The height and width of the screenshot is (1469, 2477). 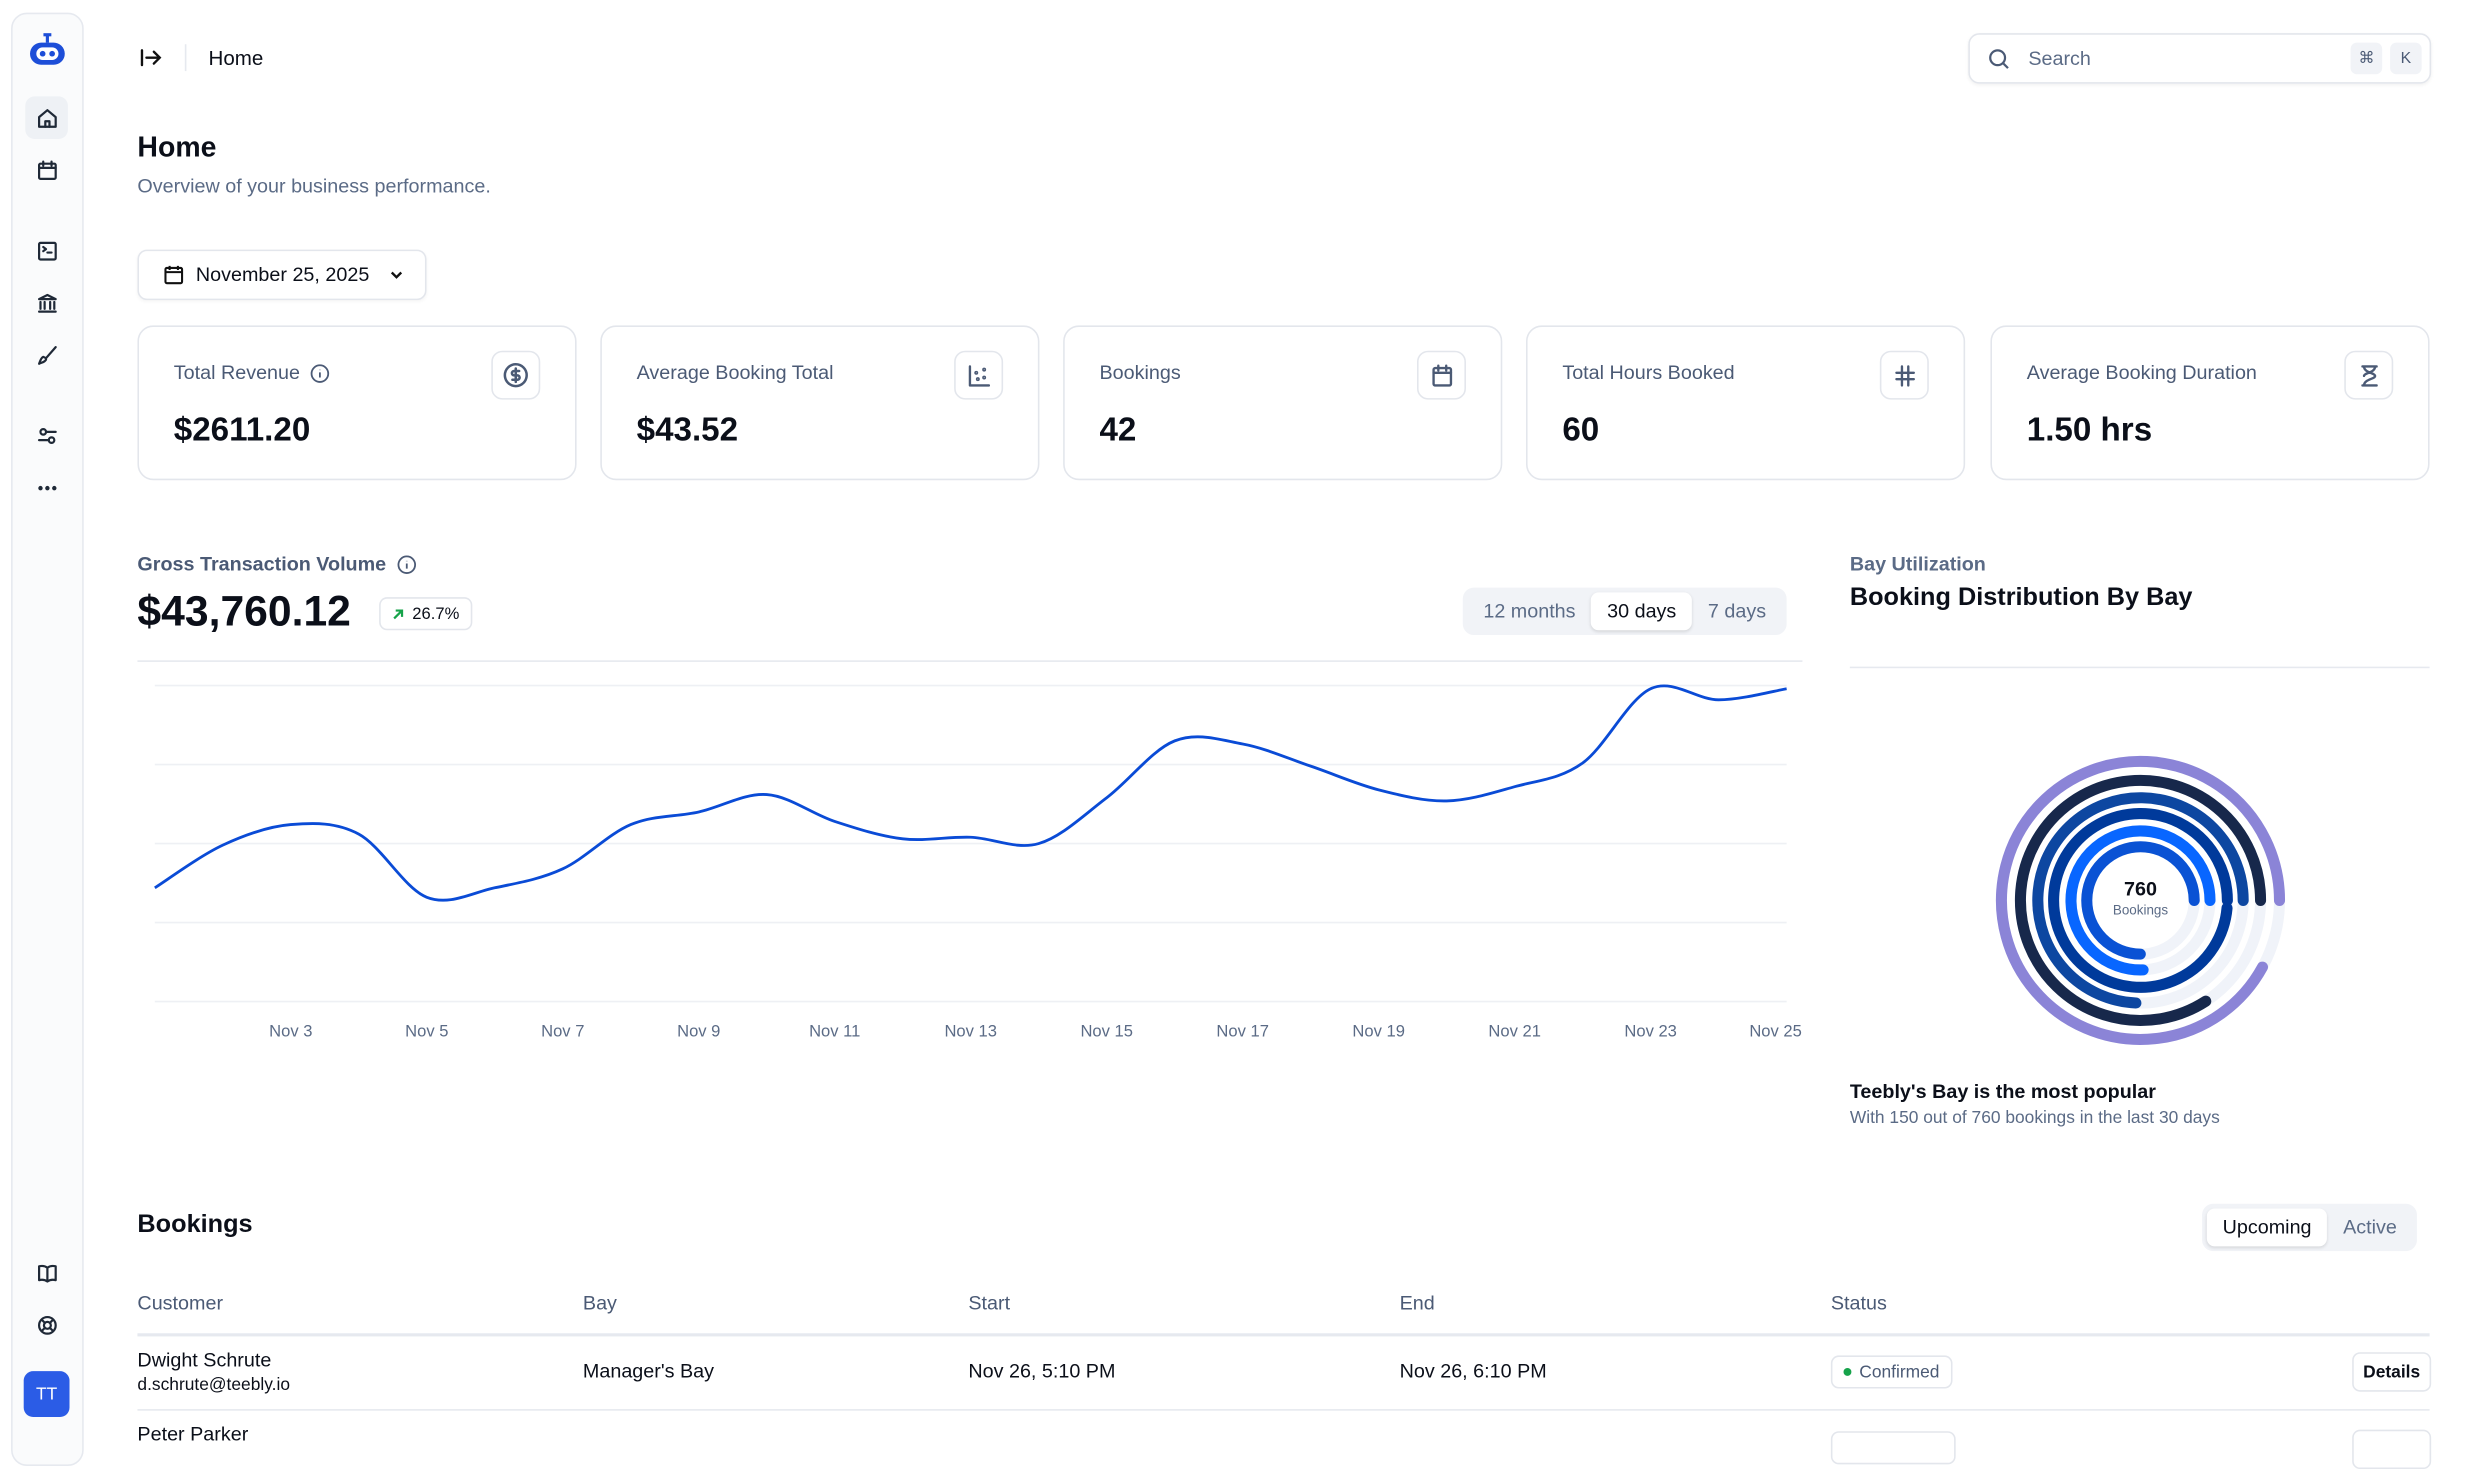 What do you see at coordinates (989, 1303) in the screenshot?
I see `column-header-start: Start` at bounding box center [989, 1303].